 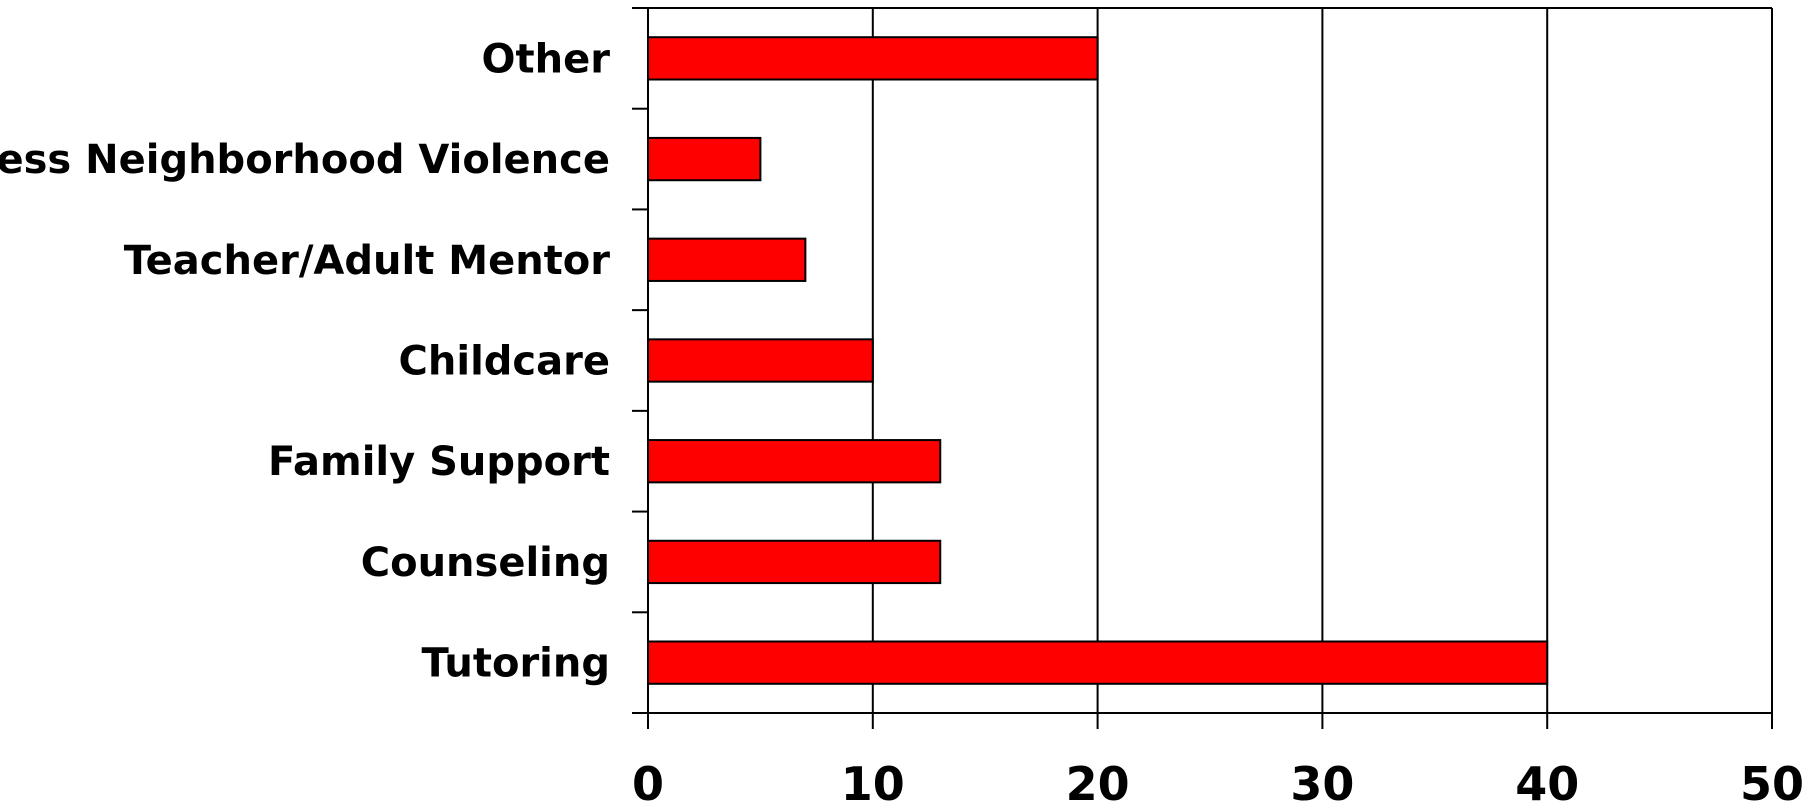 What do you see at coordinates (546, 59) in the screenshot?
I see `category-label: Other` at bounding box center [546, 59].